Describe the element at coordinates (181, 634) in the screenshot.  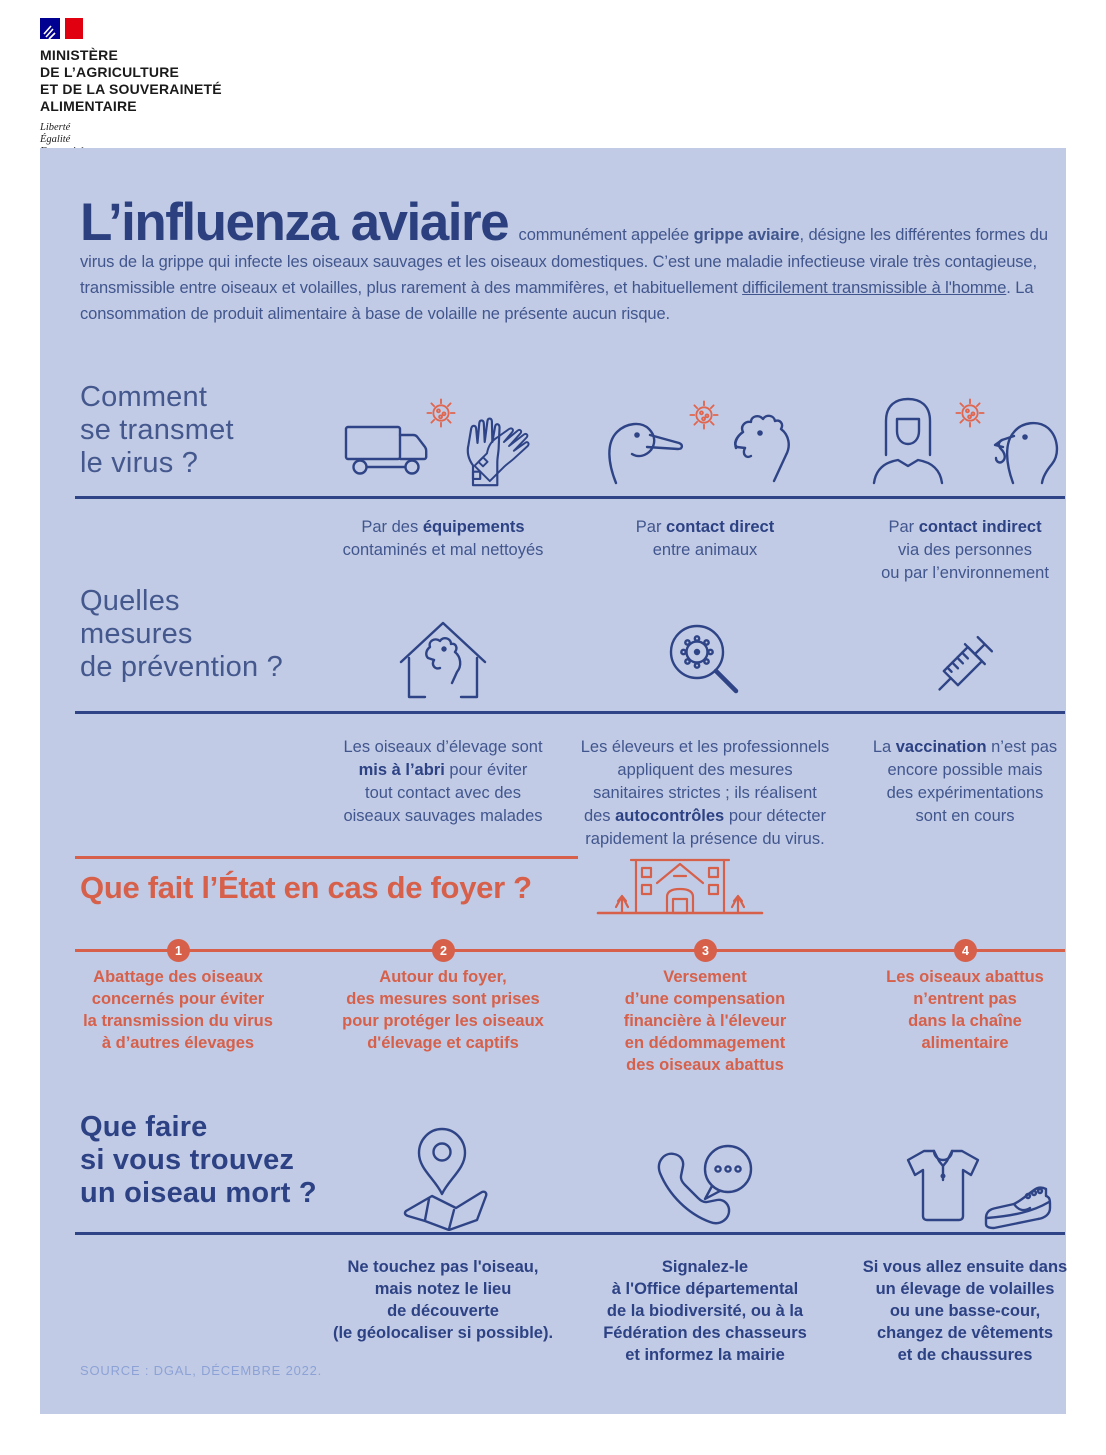
I see `section-prevention-heading: Quelles mesures de prévention ?` at that location.